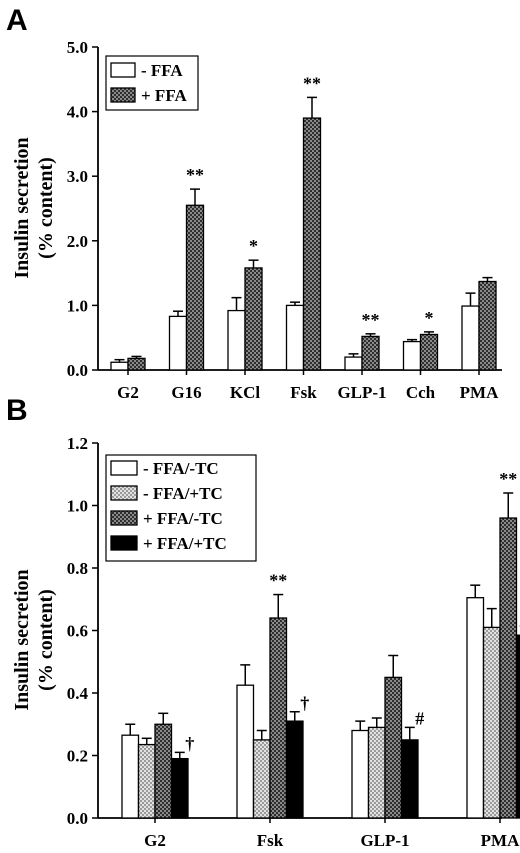 Image resolution: width=520 pixels, height=853 pixels. Describe the element at coordinates (123, 70) in the screenshot. I see `legend-swatch-minus-ffa` at that location.